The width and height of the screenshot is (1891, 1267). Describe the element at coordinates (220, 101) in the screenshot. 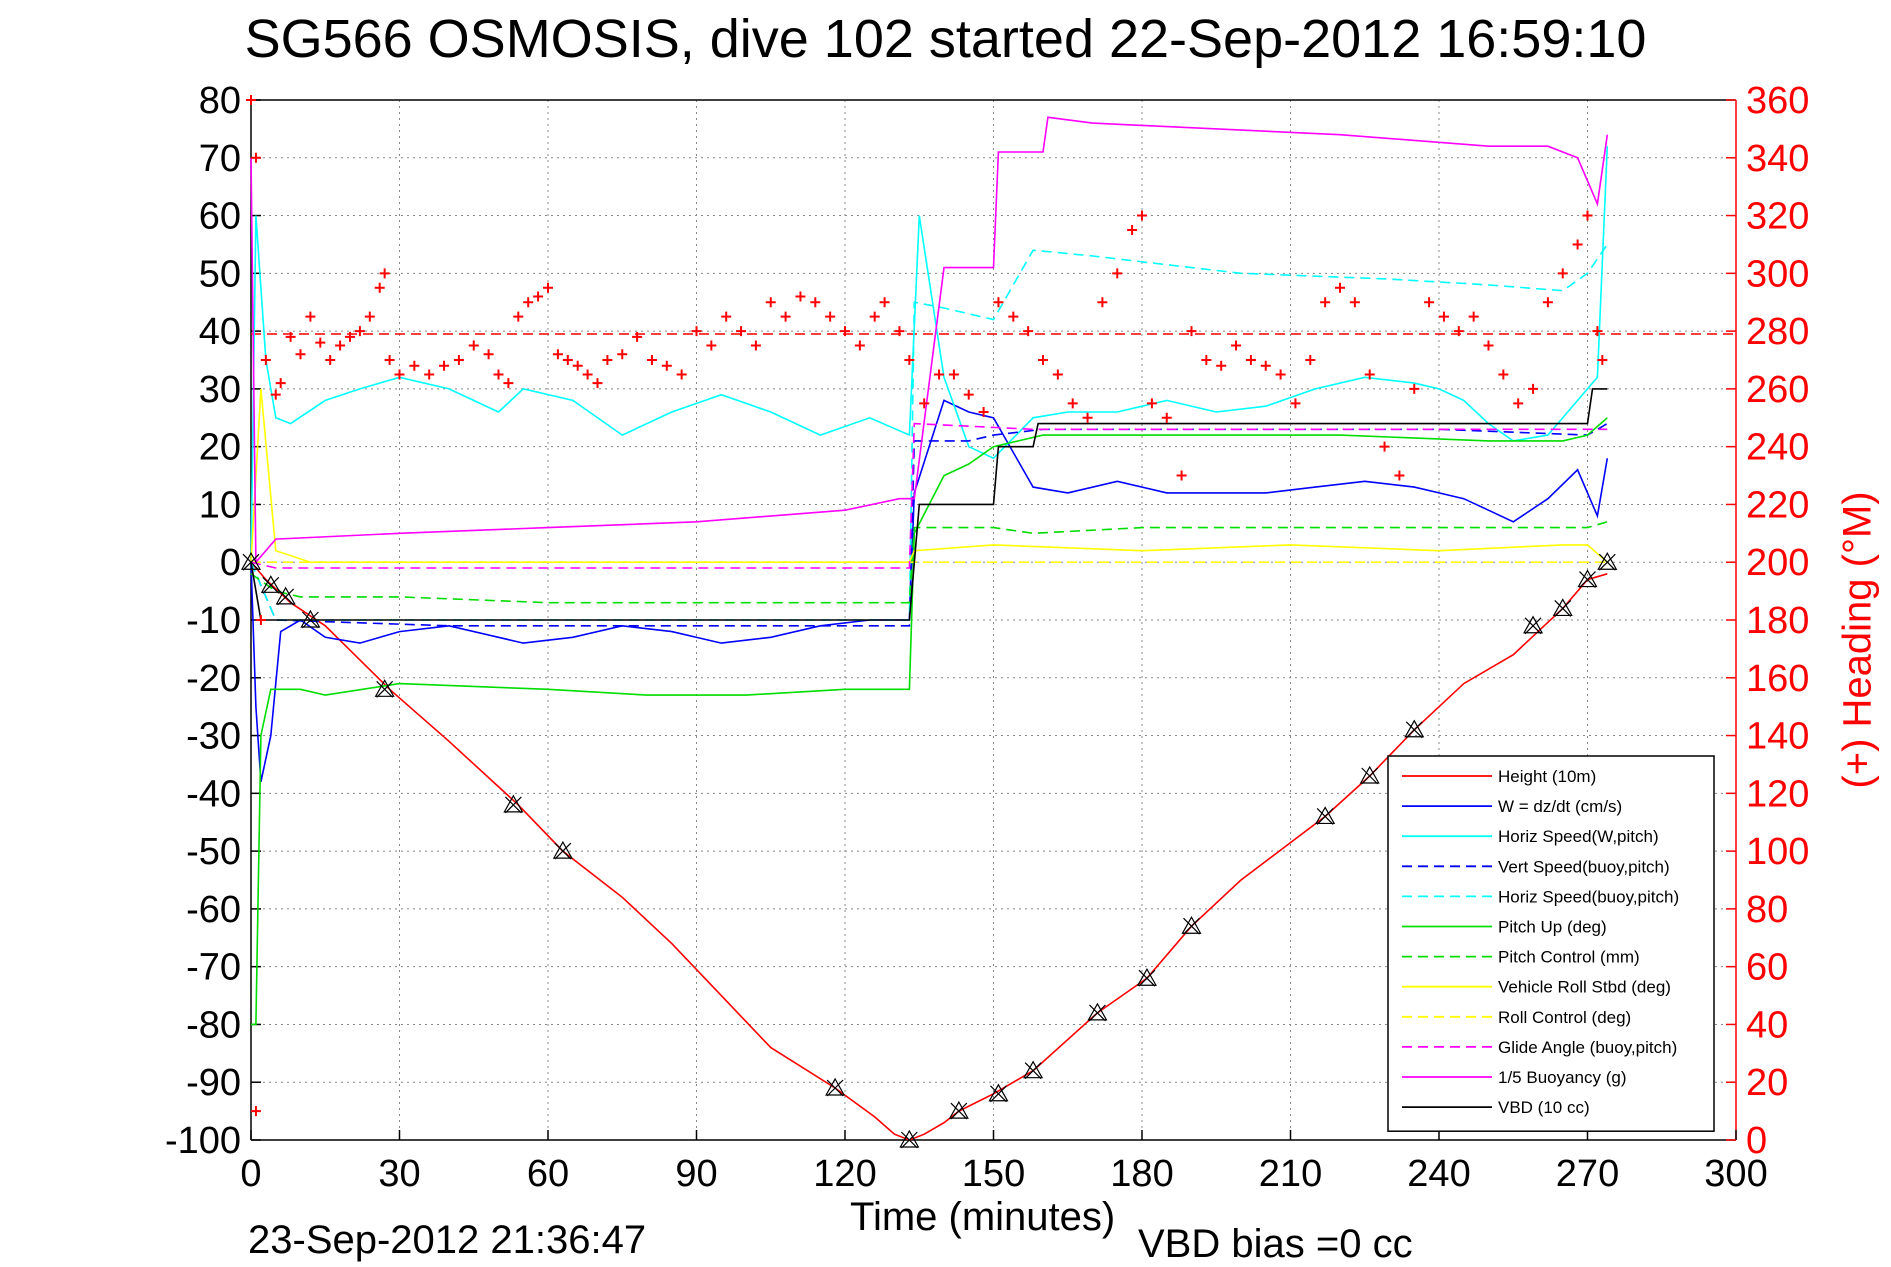

I see `y-tick-label: 80` at that location.